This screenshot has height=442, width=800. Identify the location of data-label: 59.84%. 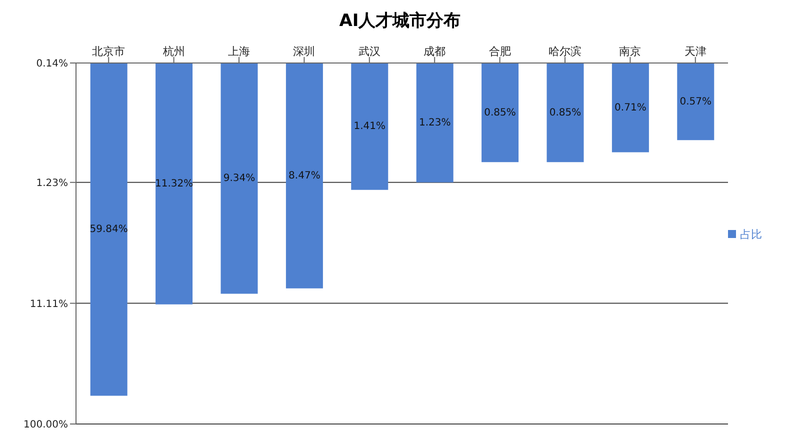
(109, 230).